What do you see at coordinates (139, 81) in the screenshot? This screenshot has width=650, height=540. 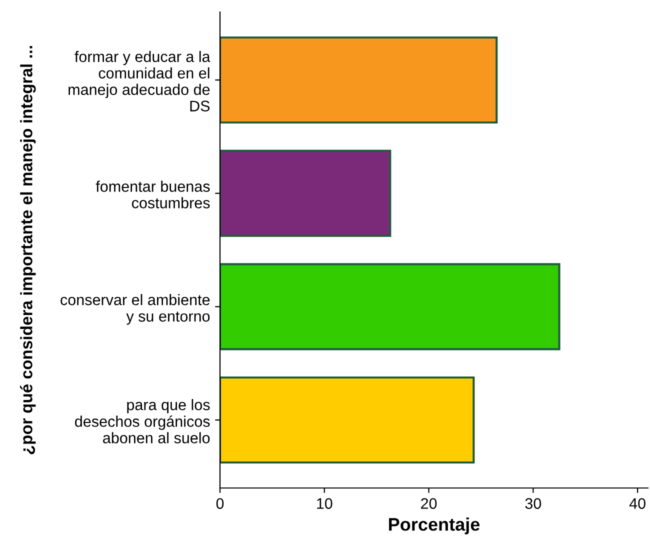 I see `y-tick-label: formar y educar a la comunidad en el manejo adecuado de DS` at bounding box center [139, 81].